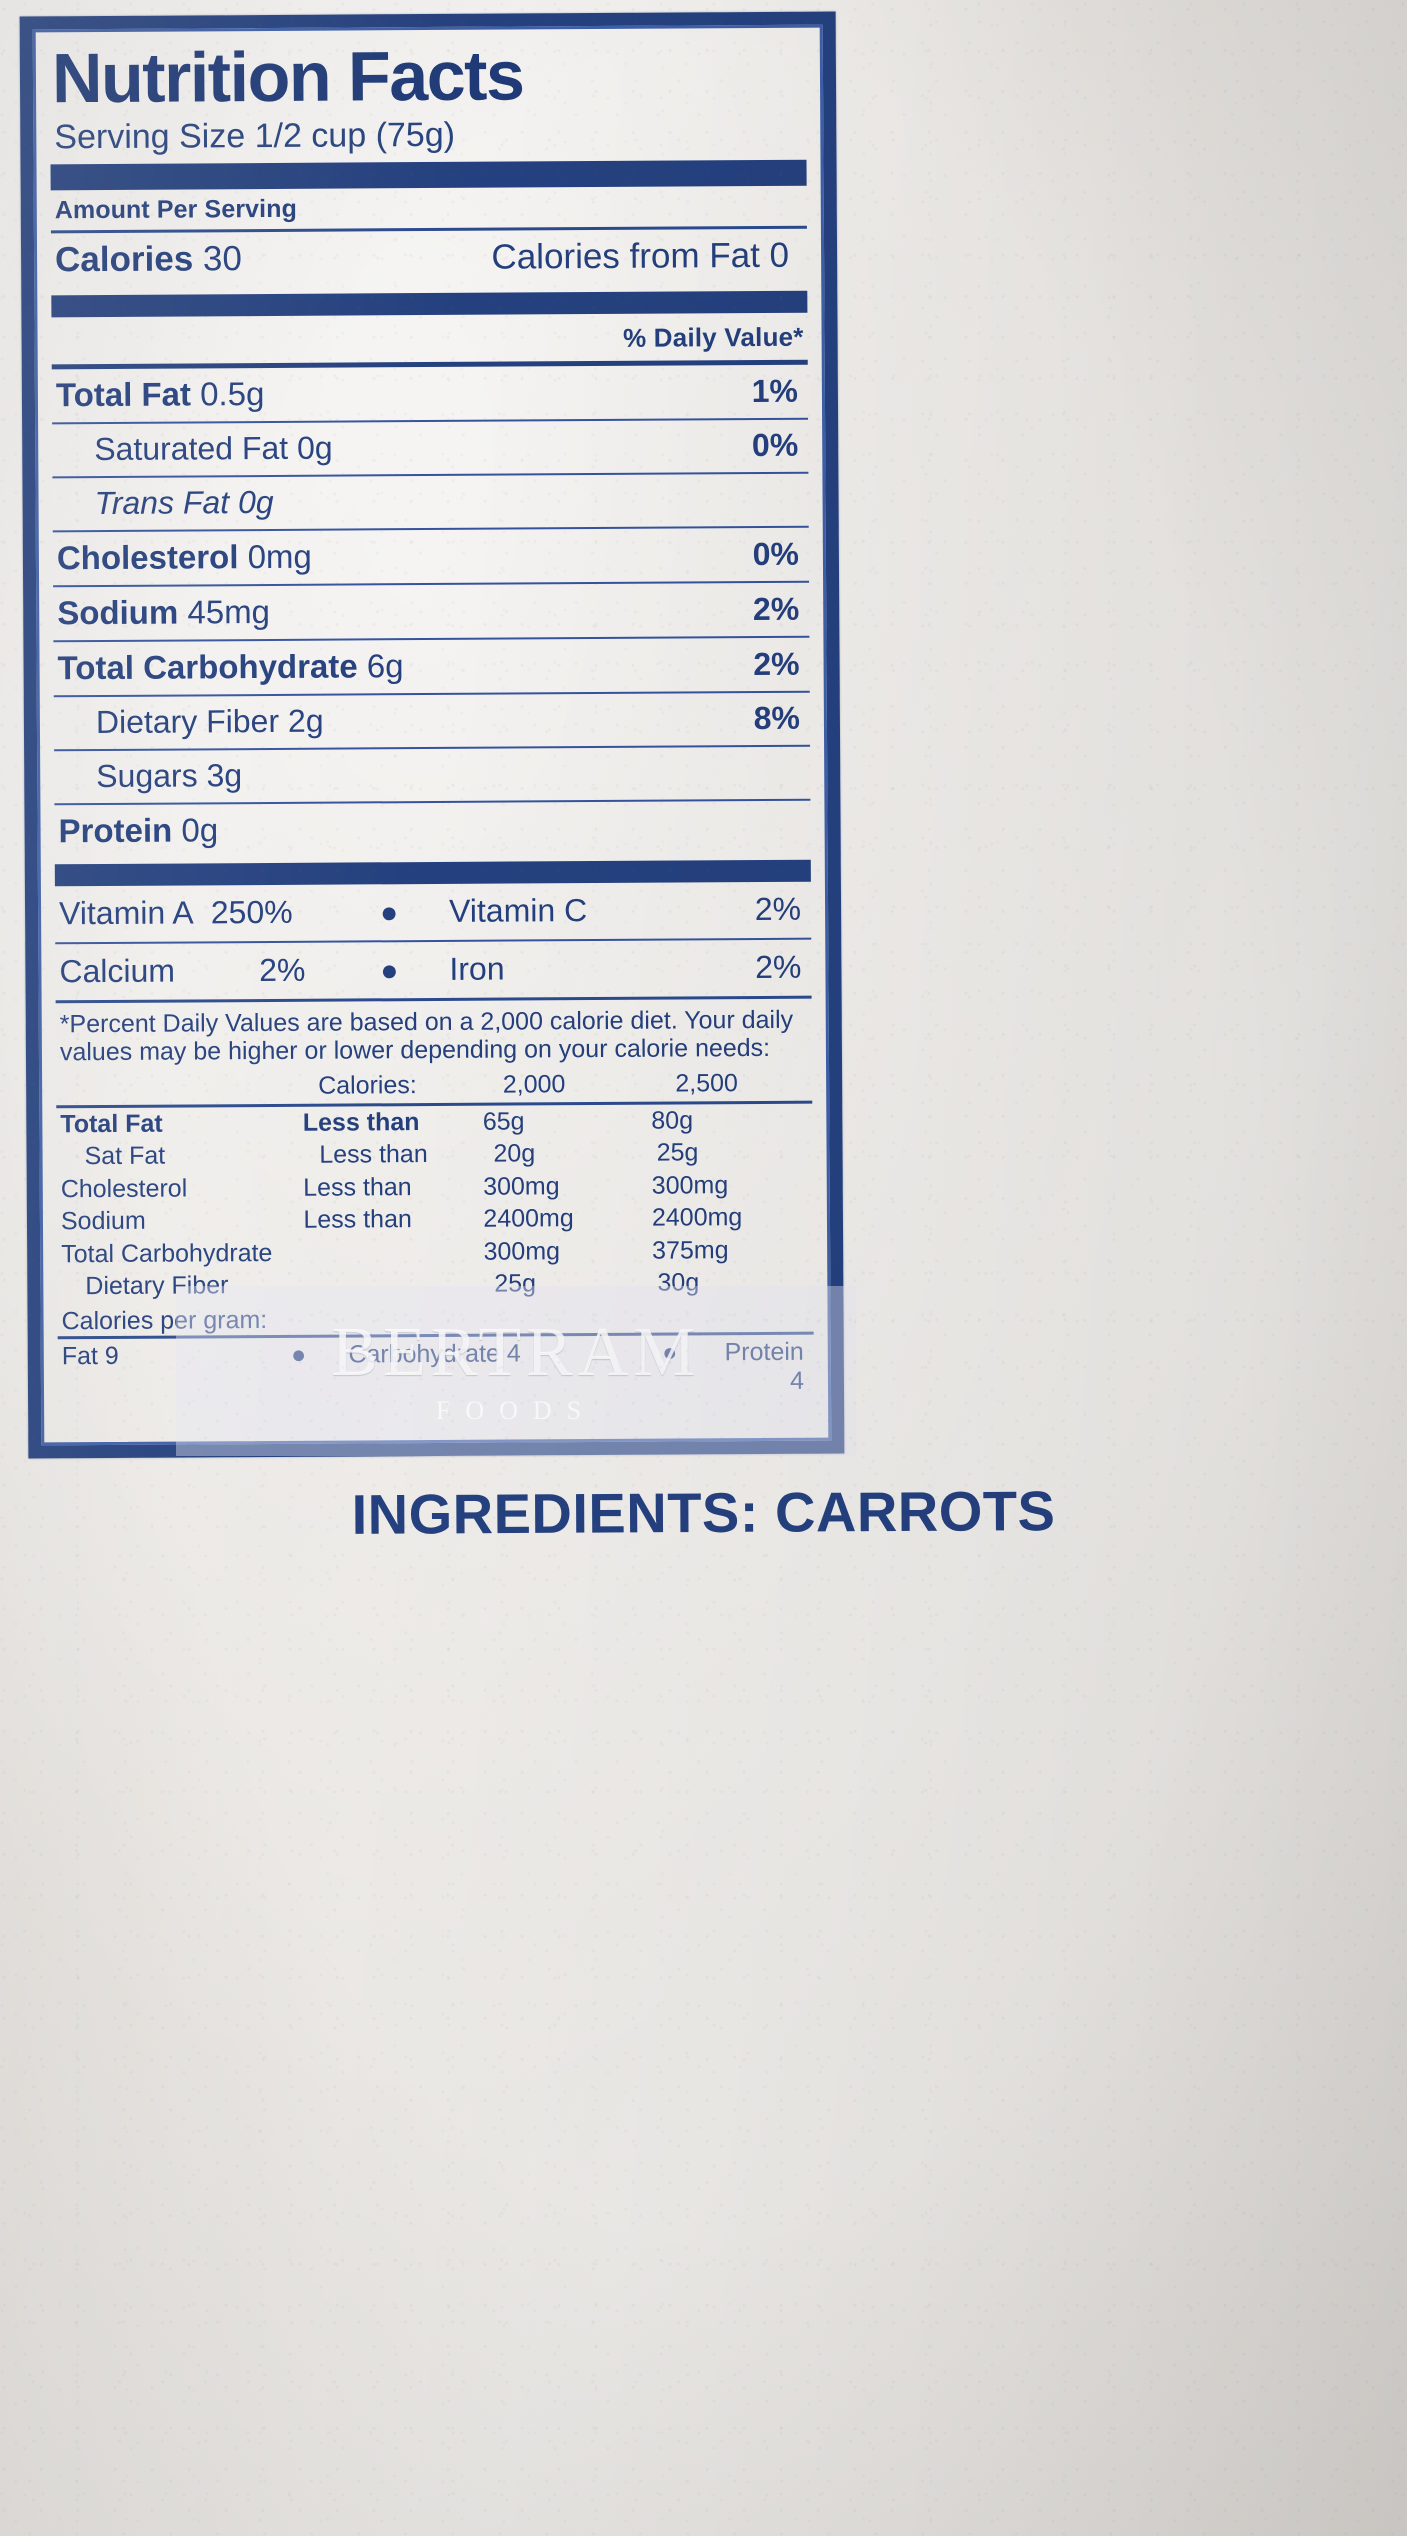 This screenshot has height=2536, width=1407. What do you see at coordinates (229, 611) in the screenshot?
I see `nutrient-amount: 45mg` at bounding box center [229, 611].